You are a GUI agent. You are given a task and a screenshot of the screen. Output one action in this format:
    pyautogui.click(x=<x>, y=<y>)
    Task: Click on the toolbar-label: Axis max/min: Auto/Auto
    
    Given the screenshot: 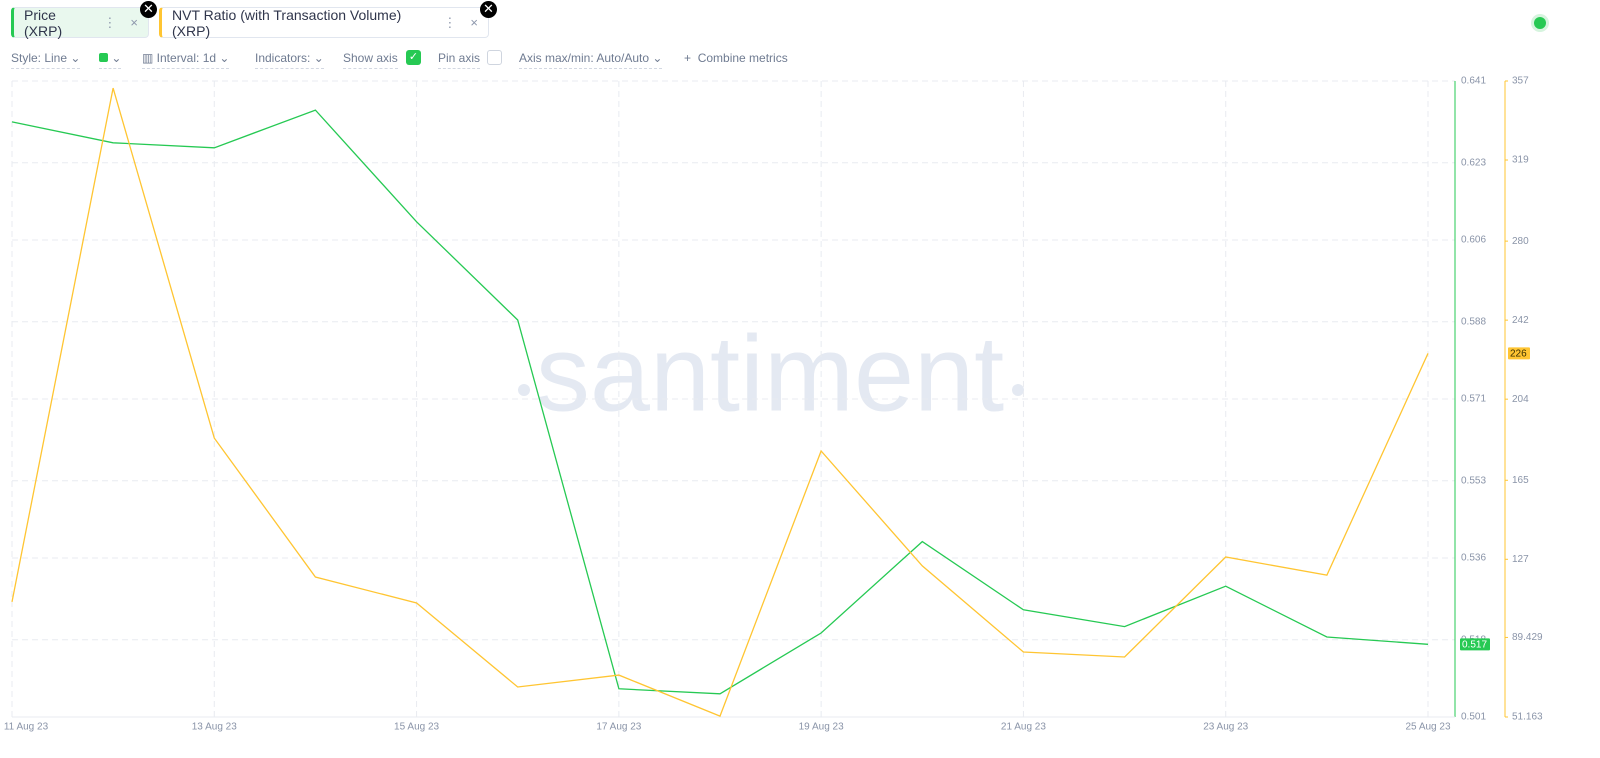 What is the action you would take?
    pyautogui.click(x=584, y=58)
    